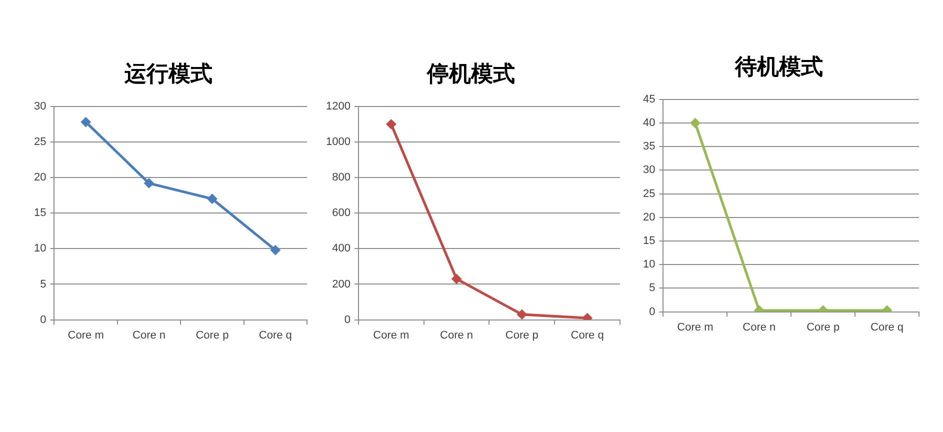 This screenshot has width=943, height=432. What do you see at coordinates (341, 178) in the screenshot?
I see `y-tick-label: 800` at bounding box center [341, 178].